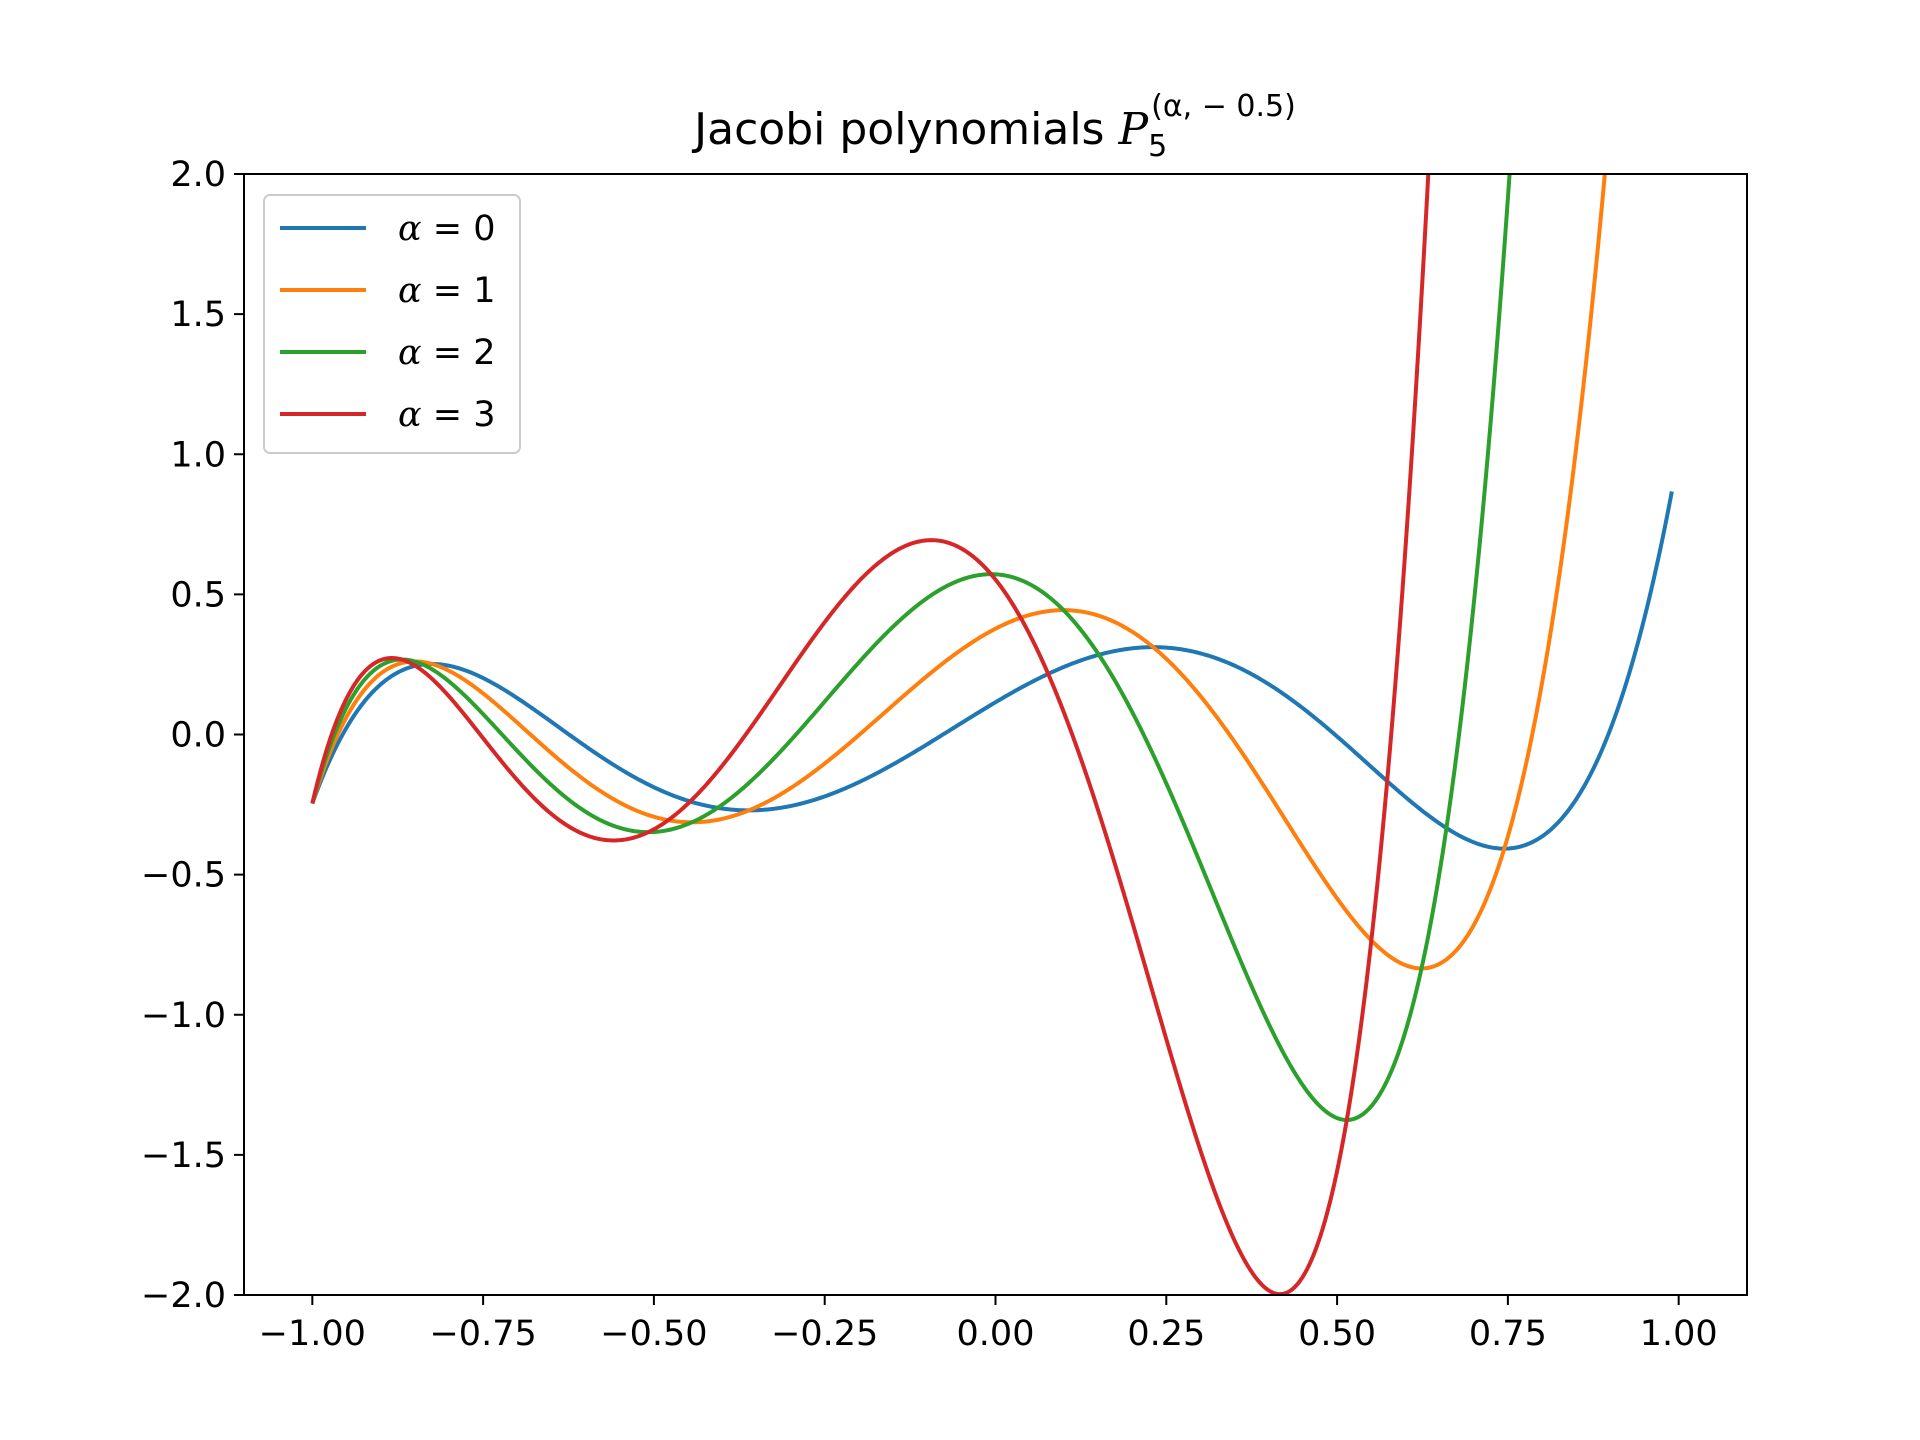  What do you see at coordinates (1133, 129) in the screenshot?
I see `chart-title-symbol: P` at bounding box center [1133, 129].